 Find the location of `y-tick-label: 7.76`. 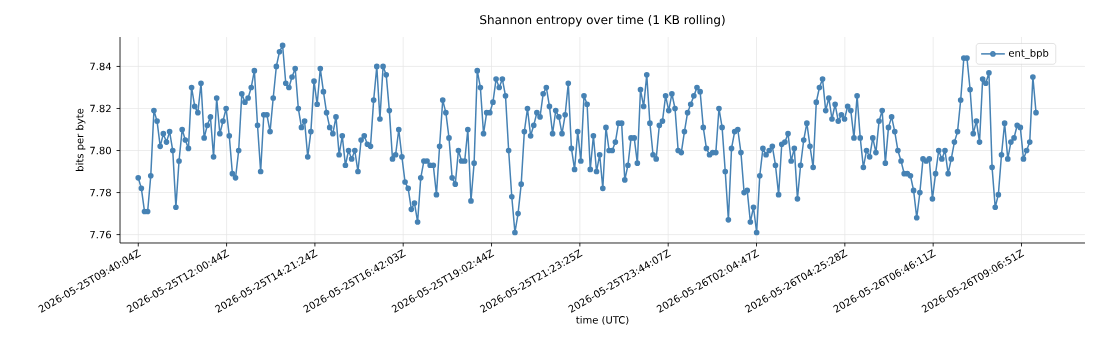

y-tick-label: 7.76 is located at coordinates (100, 234).